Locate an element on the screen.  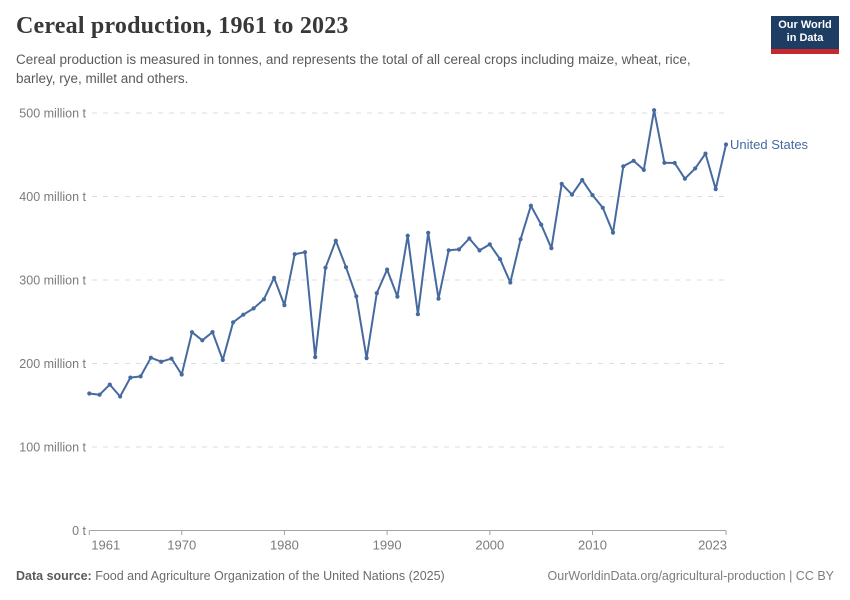
series-label-united-states: United States is located at coordinates (769, 144).